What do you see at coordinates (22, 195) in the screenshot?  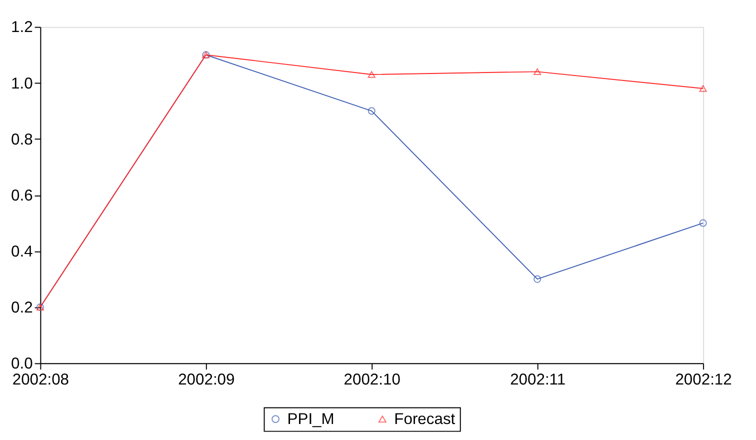 I see `y-tick-label: 0.6` at bounding box center [22, 195].